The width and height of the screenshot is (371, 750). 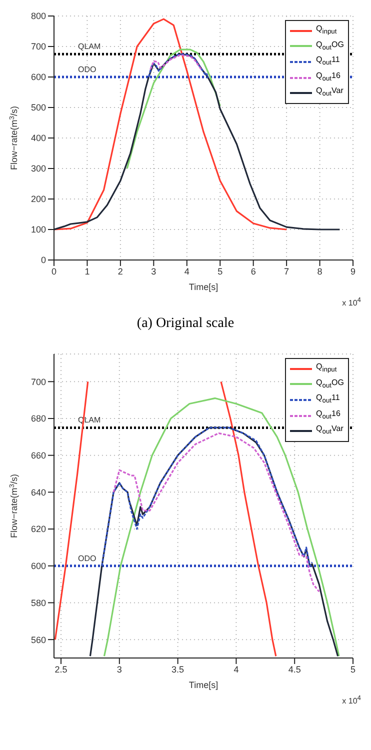 What do you see at coordinates (38, 419) in the screenshot?
I see `y-tick-label: 680` at bounding box center [38, 419].